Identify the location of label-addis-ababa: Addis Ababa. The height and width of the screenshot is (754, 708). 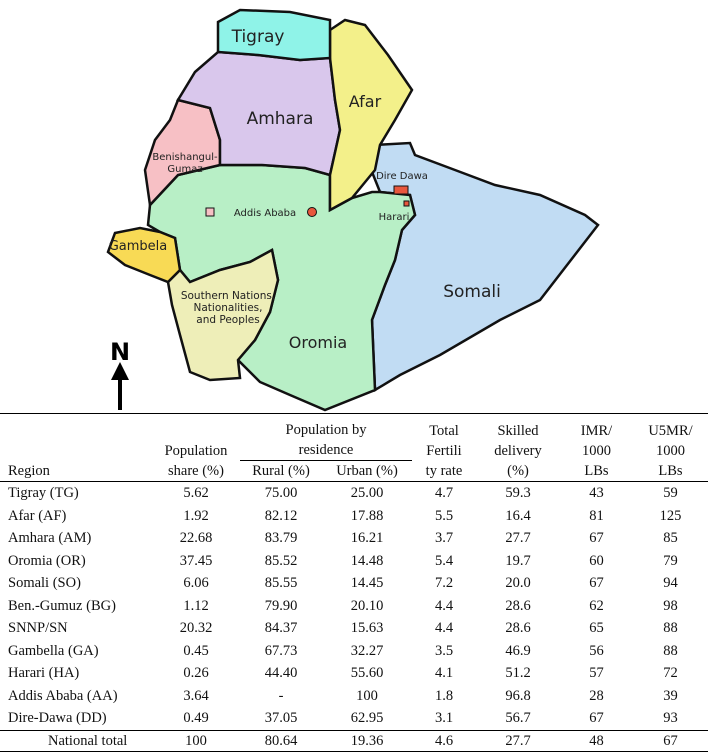
(265, 213).